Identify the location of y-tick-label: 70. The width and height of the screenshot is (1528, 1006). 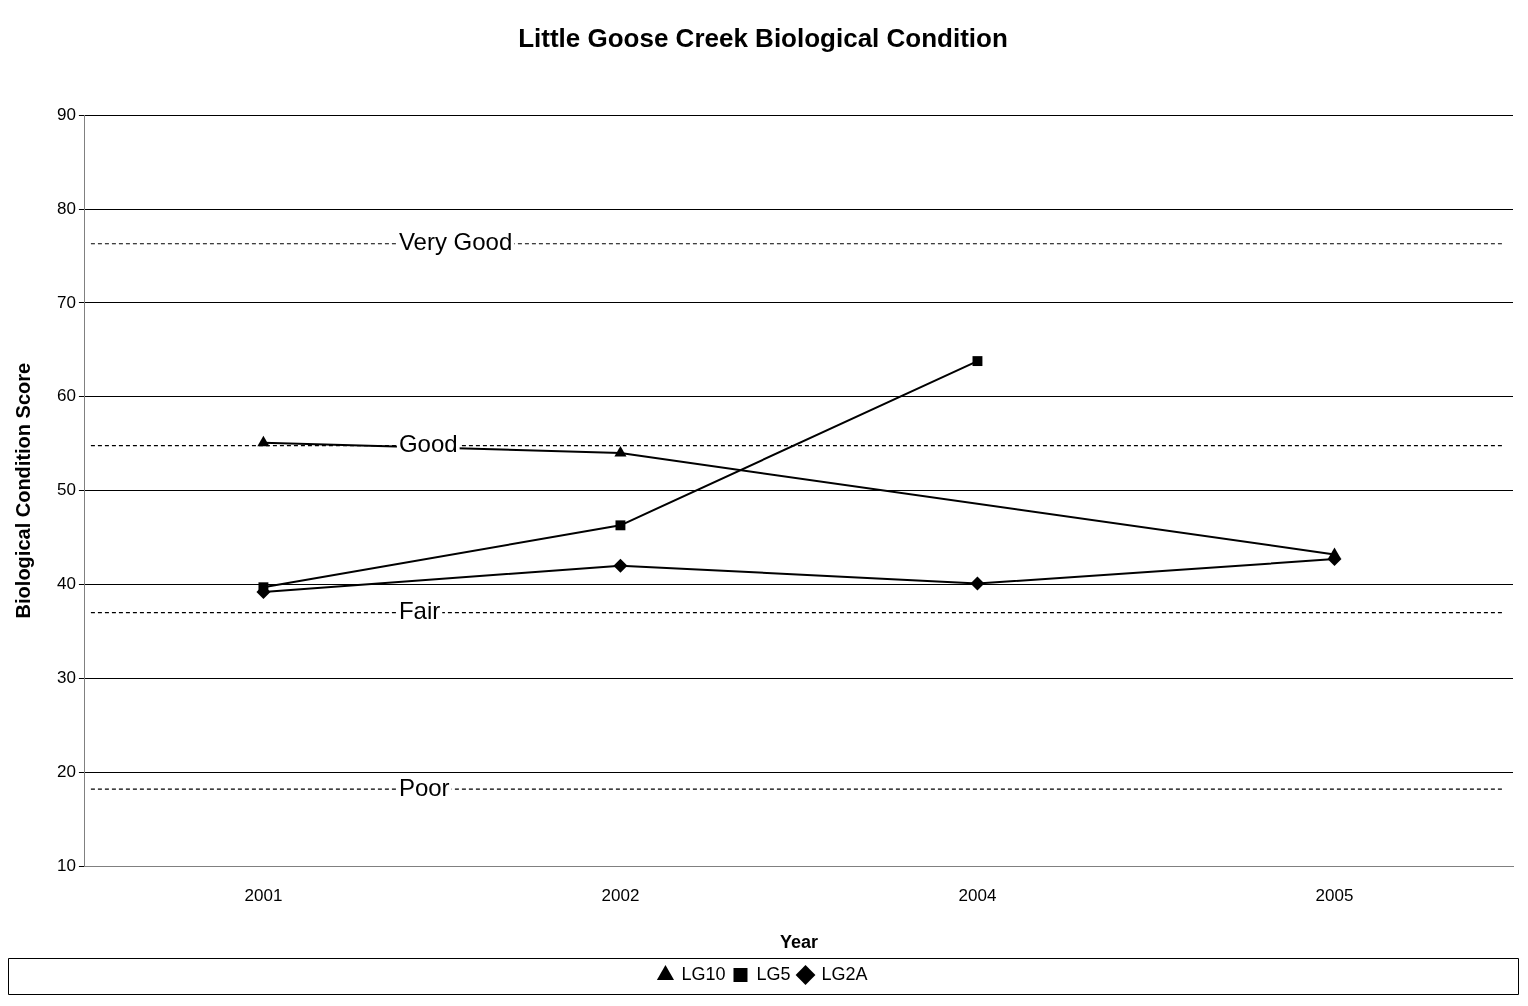
(66, 302).